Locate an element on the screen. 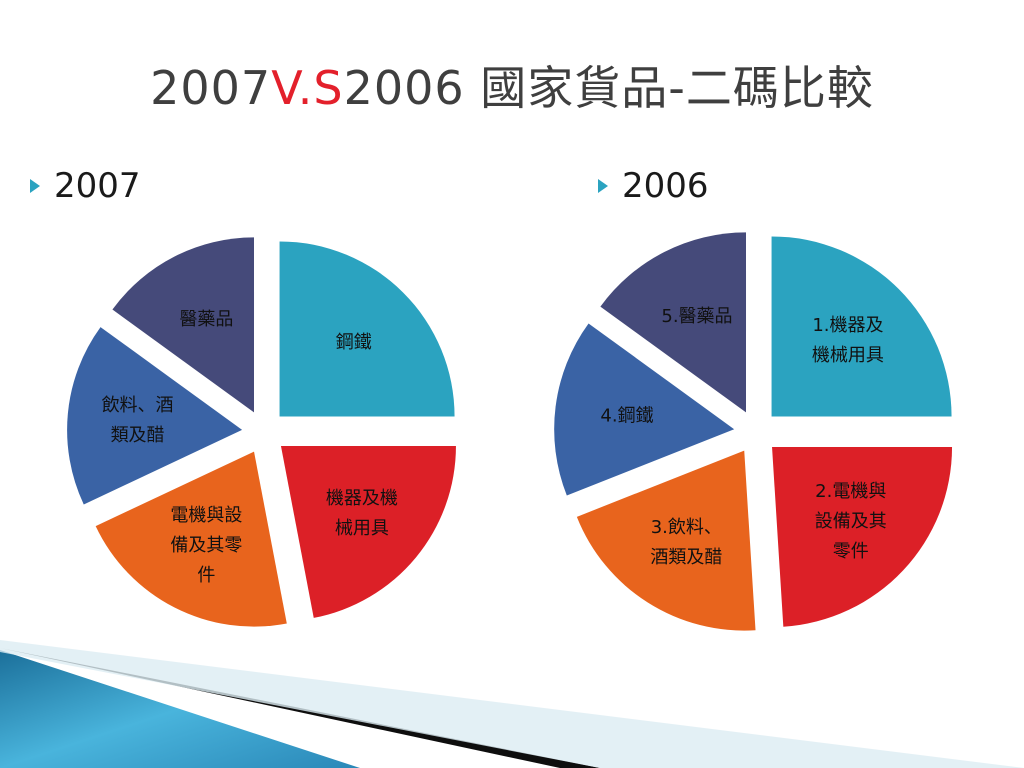 This screenshot has height=768, width=1024. pie-2006-label-5: 5.醫藥品 is located at coordinates (696, 316).